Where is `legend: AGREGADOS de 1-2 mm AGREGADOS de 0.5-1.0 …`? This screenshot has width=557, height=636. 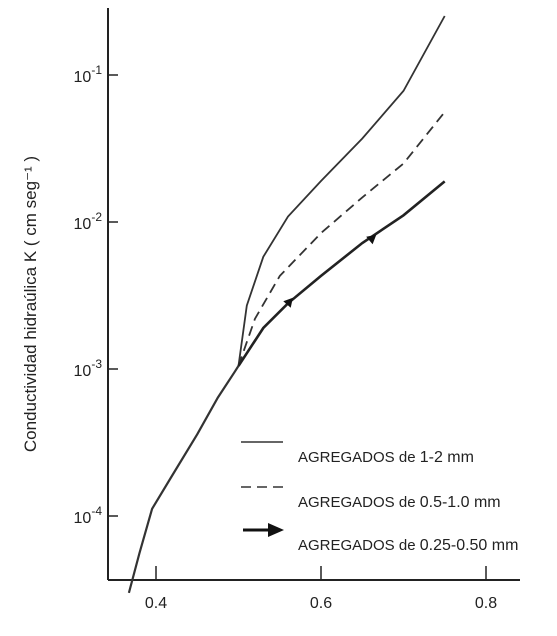
legend: AGREGADOS de 1-2 mm AGREGADOS de 0.5-1.0 … is located at coordinates (379, 497).